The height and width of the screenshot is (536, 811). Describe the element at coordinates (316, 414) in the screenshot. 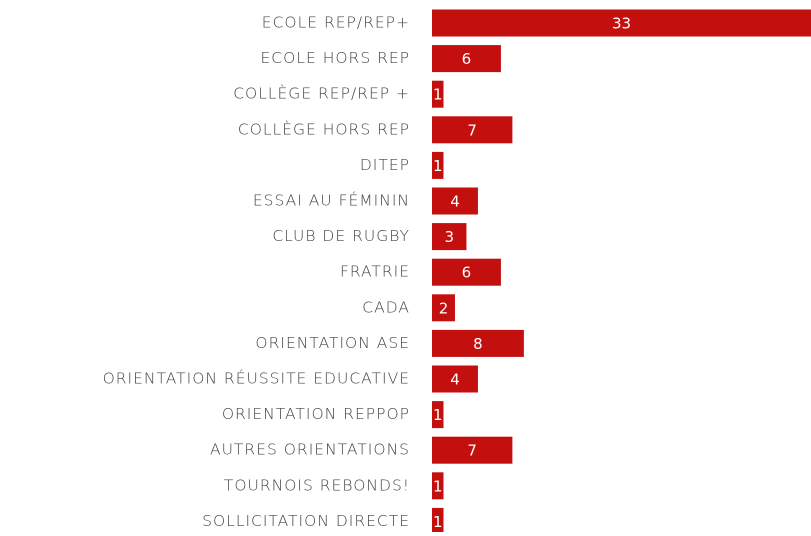

I see `category-label: ORIENTATION REPPOP` at that location.